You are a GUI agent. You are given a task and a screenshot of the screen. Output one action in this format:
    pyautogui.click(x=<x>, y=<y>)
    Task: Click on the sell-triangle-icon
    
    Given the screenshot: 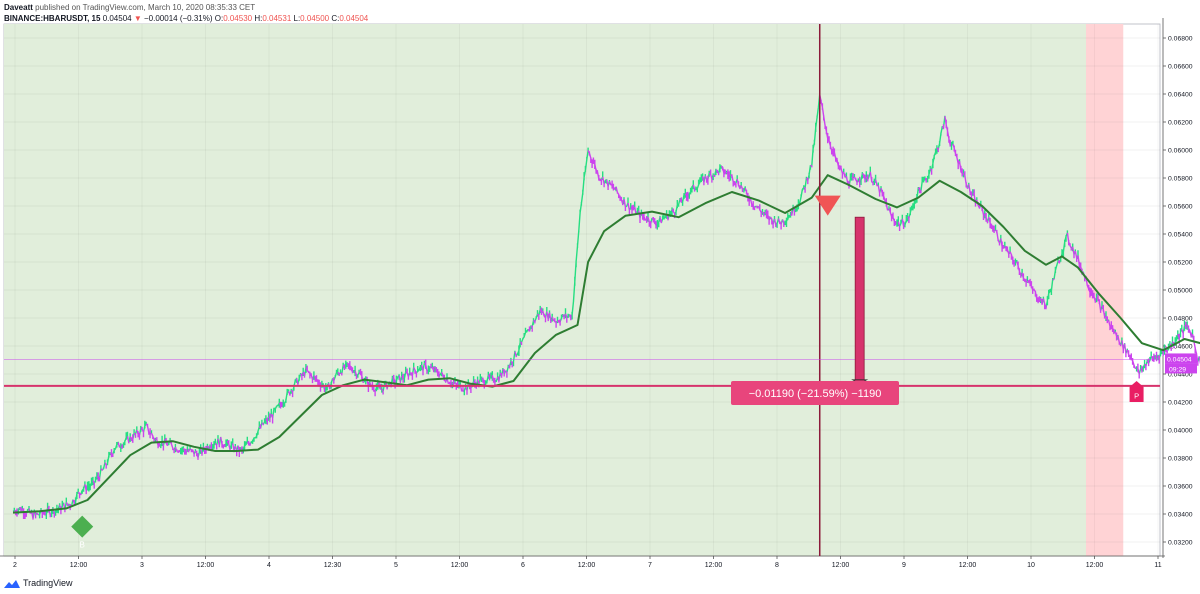 What is the action you would take?
    pyautogui.click(x=827, y=205)
    